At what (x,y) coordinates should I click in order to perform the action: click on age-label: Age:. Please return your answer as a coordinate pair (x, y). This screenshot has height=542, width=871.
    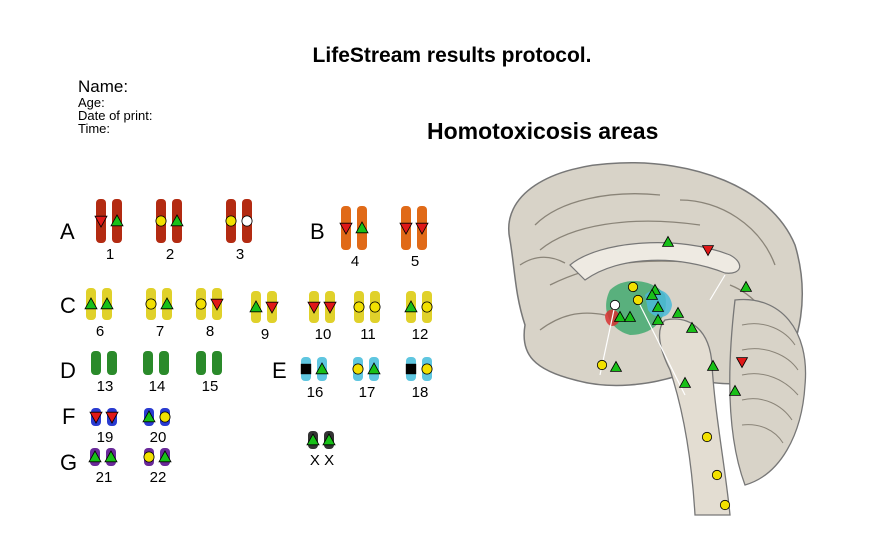
    Looking at the image, I should click on (91, 102).